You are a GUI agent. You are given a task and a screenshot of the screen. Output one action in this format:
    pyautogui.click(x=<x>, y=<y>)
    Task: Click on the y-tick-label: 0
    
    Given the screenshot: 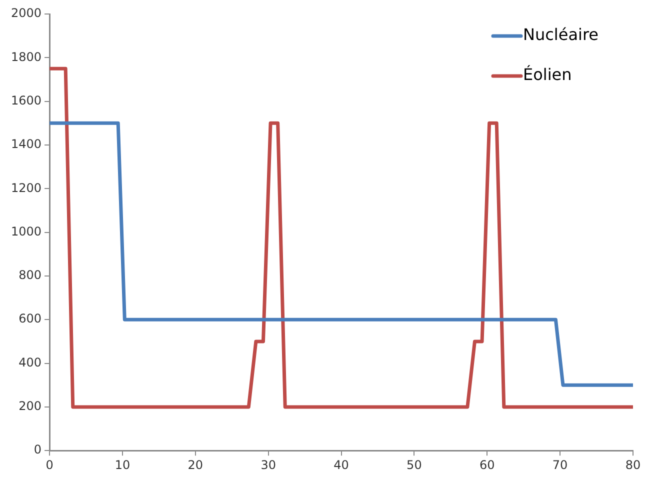 What is the action you would take?
    pyautogui.click(x=38, y=449)
    